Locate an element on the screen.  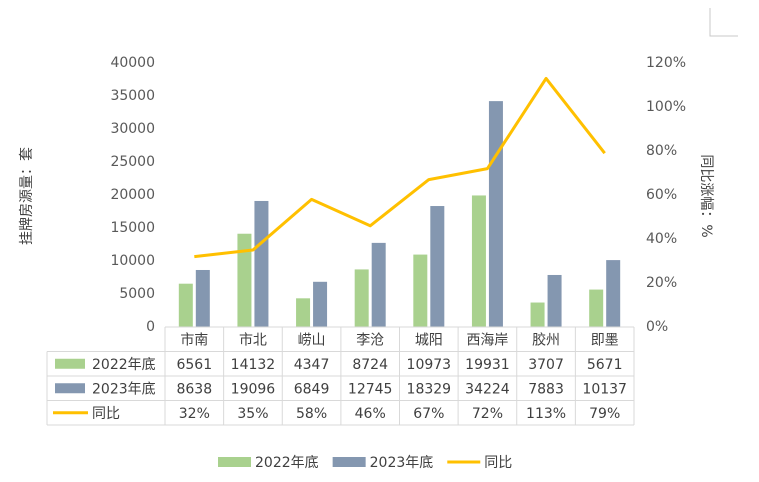
table-cell: 5671 is located at coordinates (605, 365).